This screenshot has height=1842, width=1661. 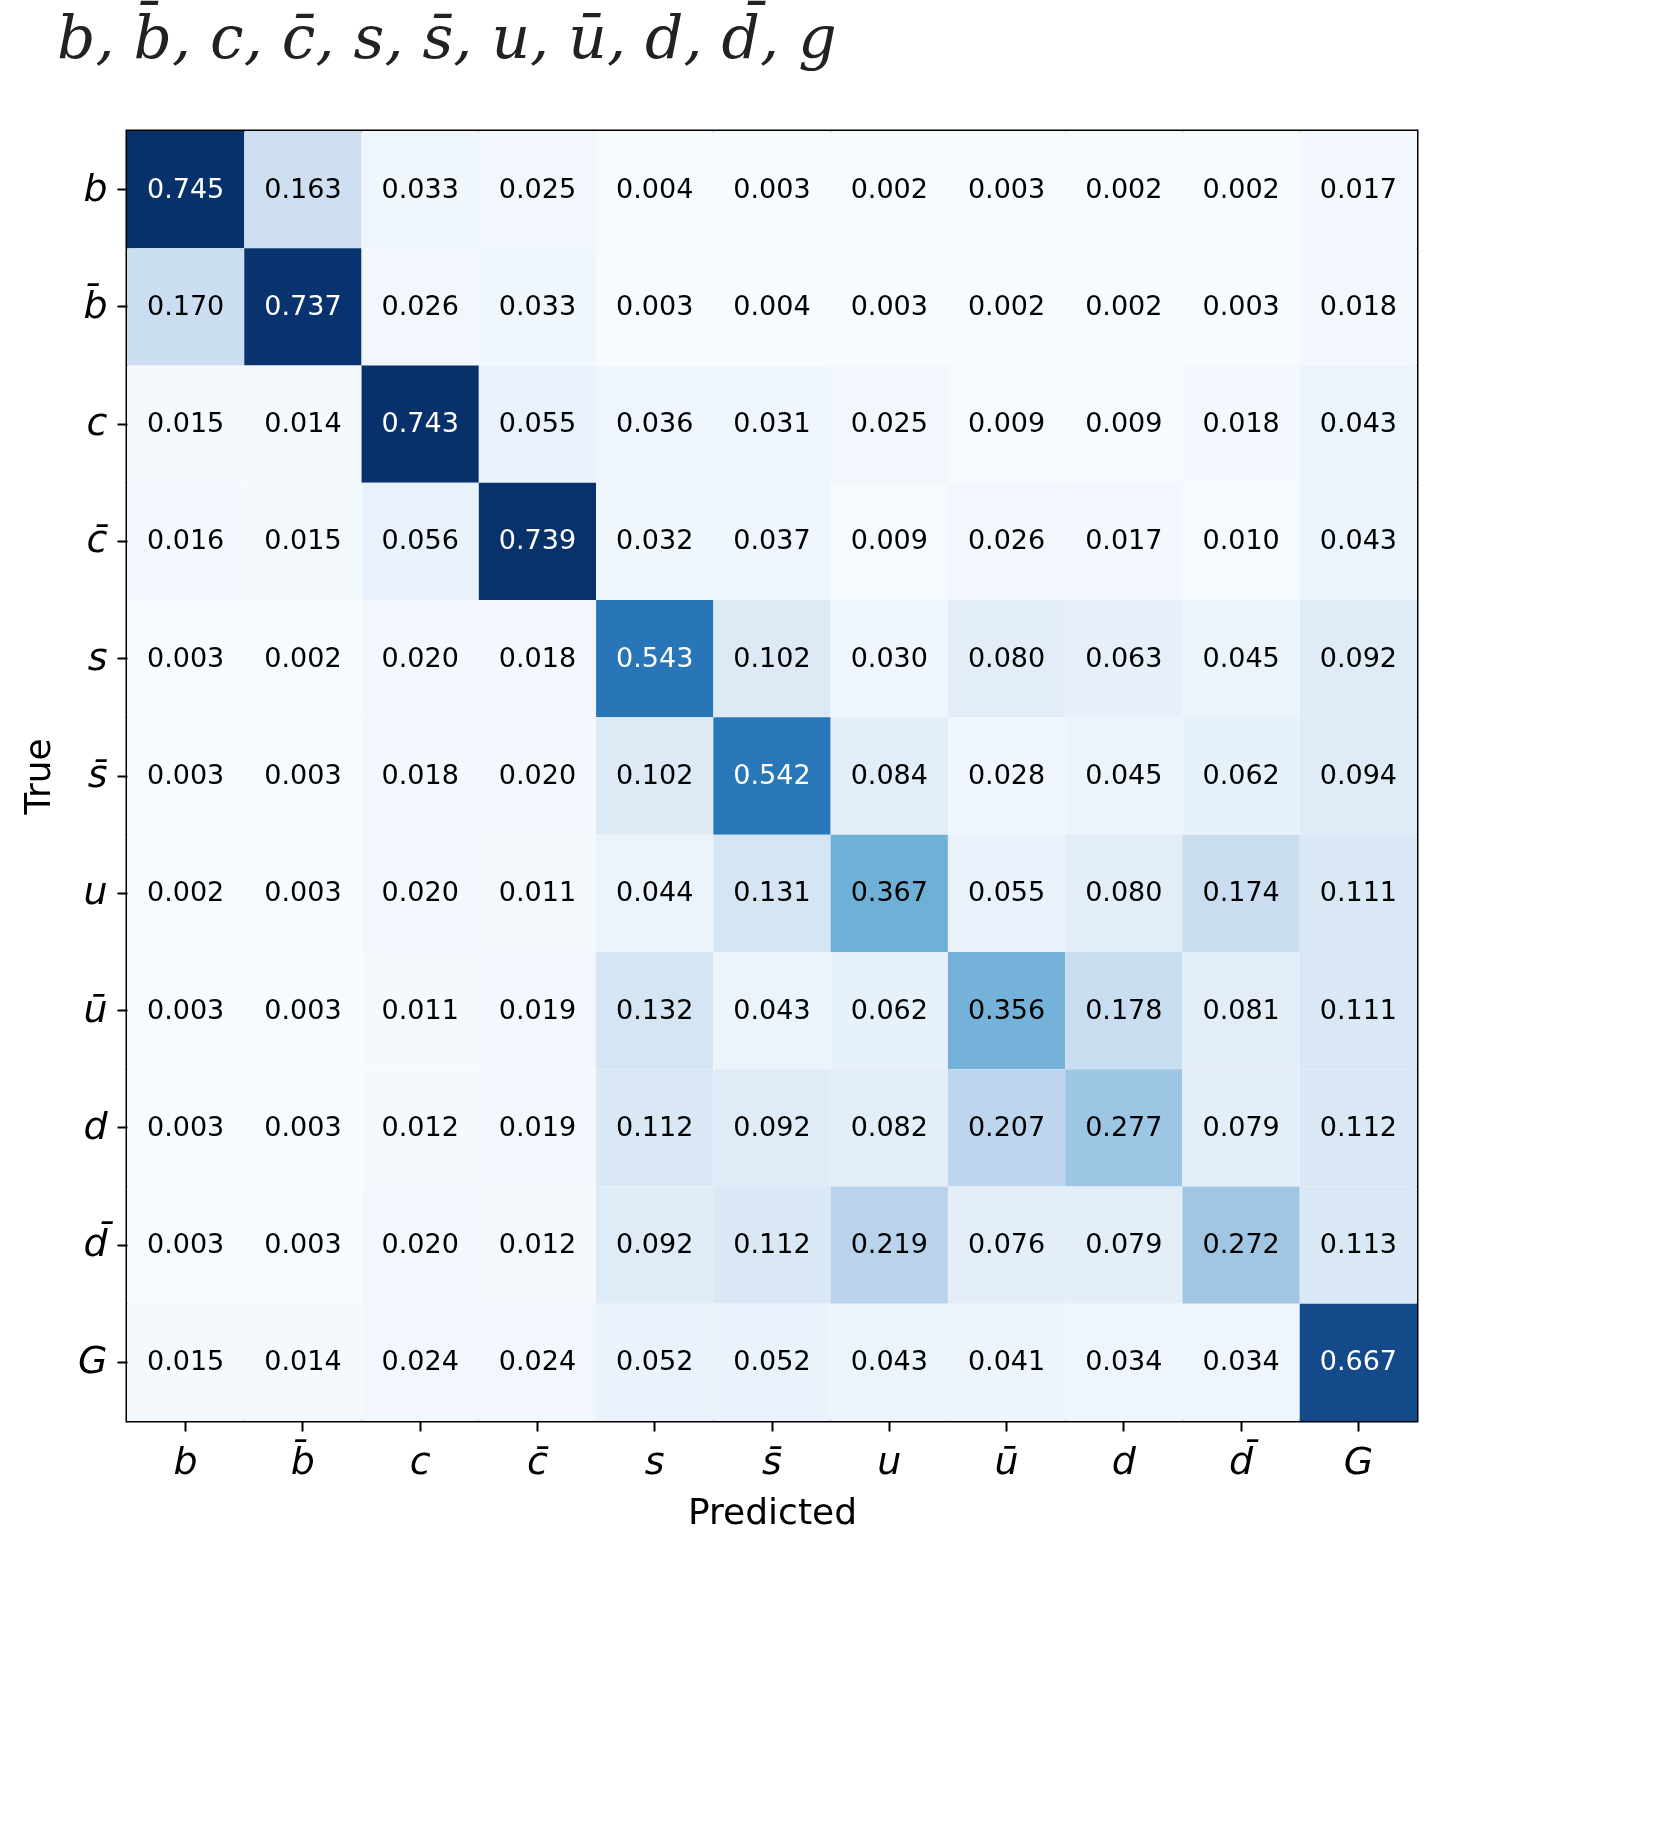 What do you see at coordinates (420, 423) in the screenshot?
I see `data-label: 0.743` at bounding box center [420, 423].